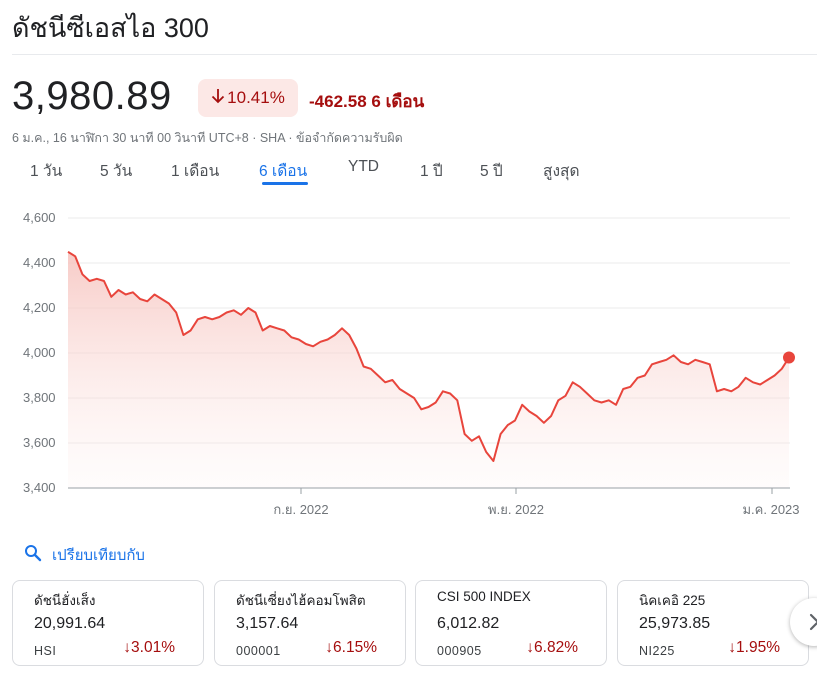 The image size is (817, 673). Describe the element at coordinates (363, 166) in the screenshot. I see `tab-ytd: YTD` at that location.